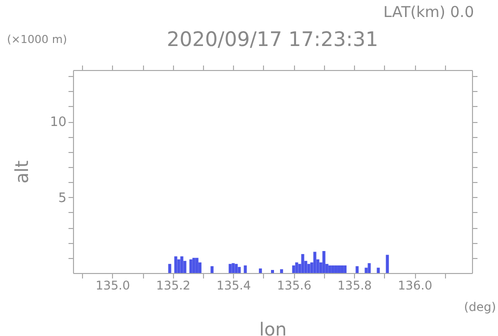  I want to click on x-tick-label: 135.4, so click(233, 285).